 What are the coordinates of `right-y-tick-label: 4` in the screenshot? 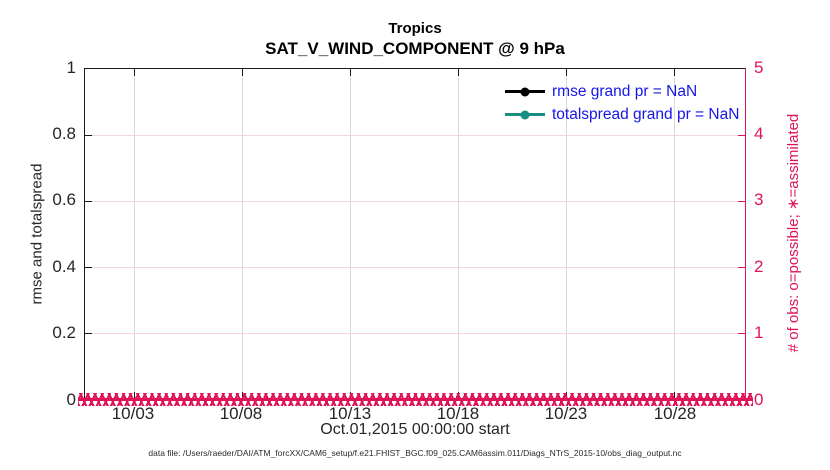 It's located at (759, 133).